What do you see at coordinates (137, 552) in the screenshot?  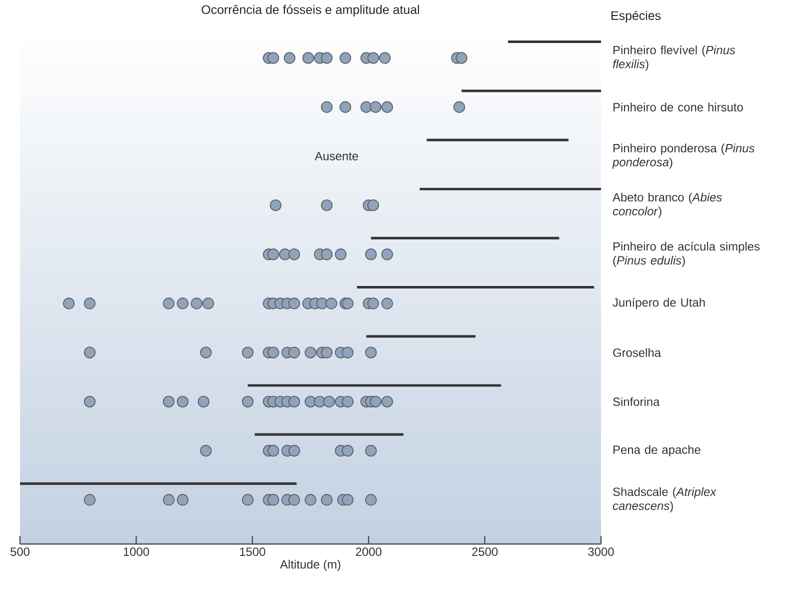 I see `x-tick-label: 1000` at bounding box center [137, 552].